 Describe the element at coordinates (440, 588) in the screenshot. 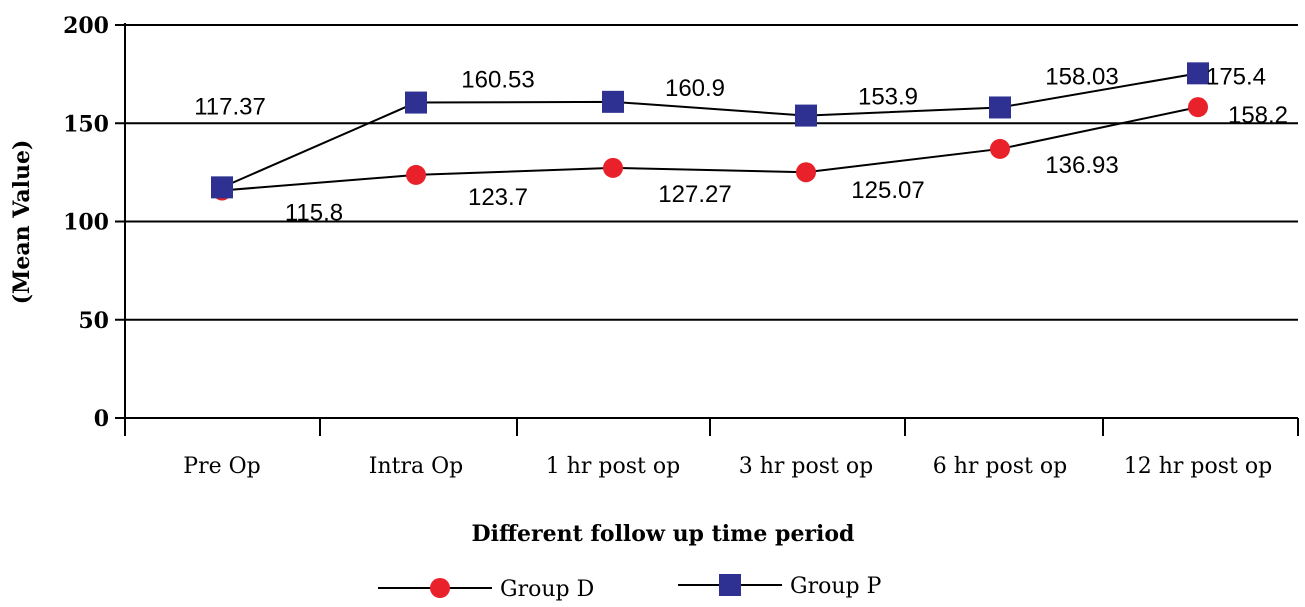

I see `legend-marker-group-d` at that location.